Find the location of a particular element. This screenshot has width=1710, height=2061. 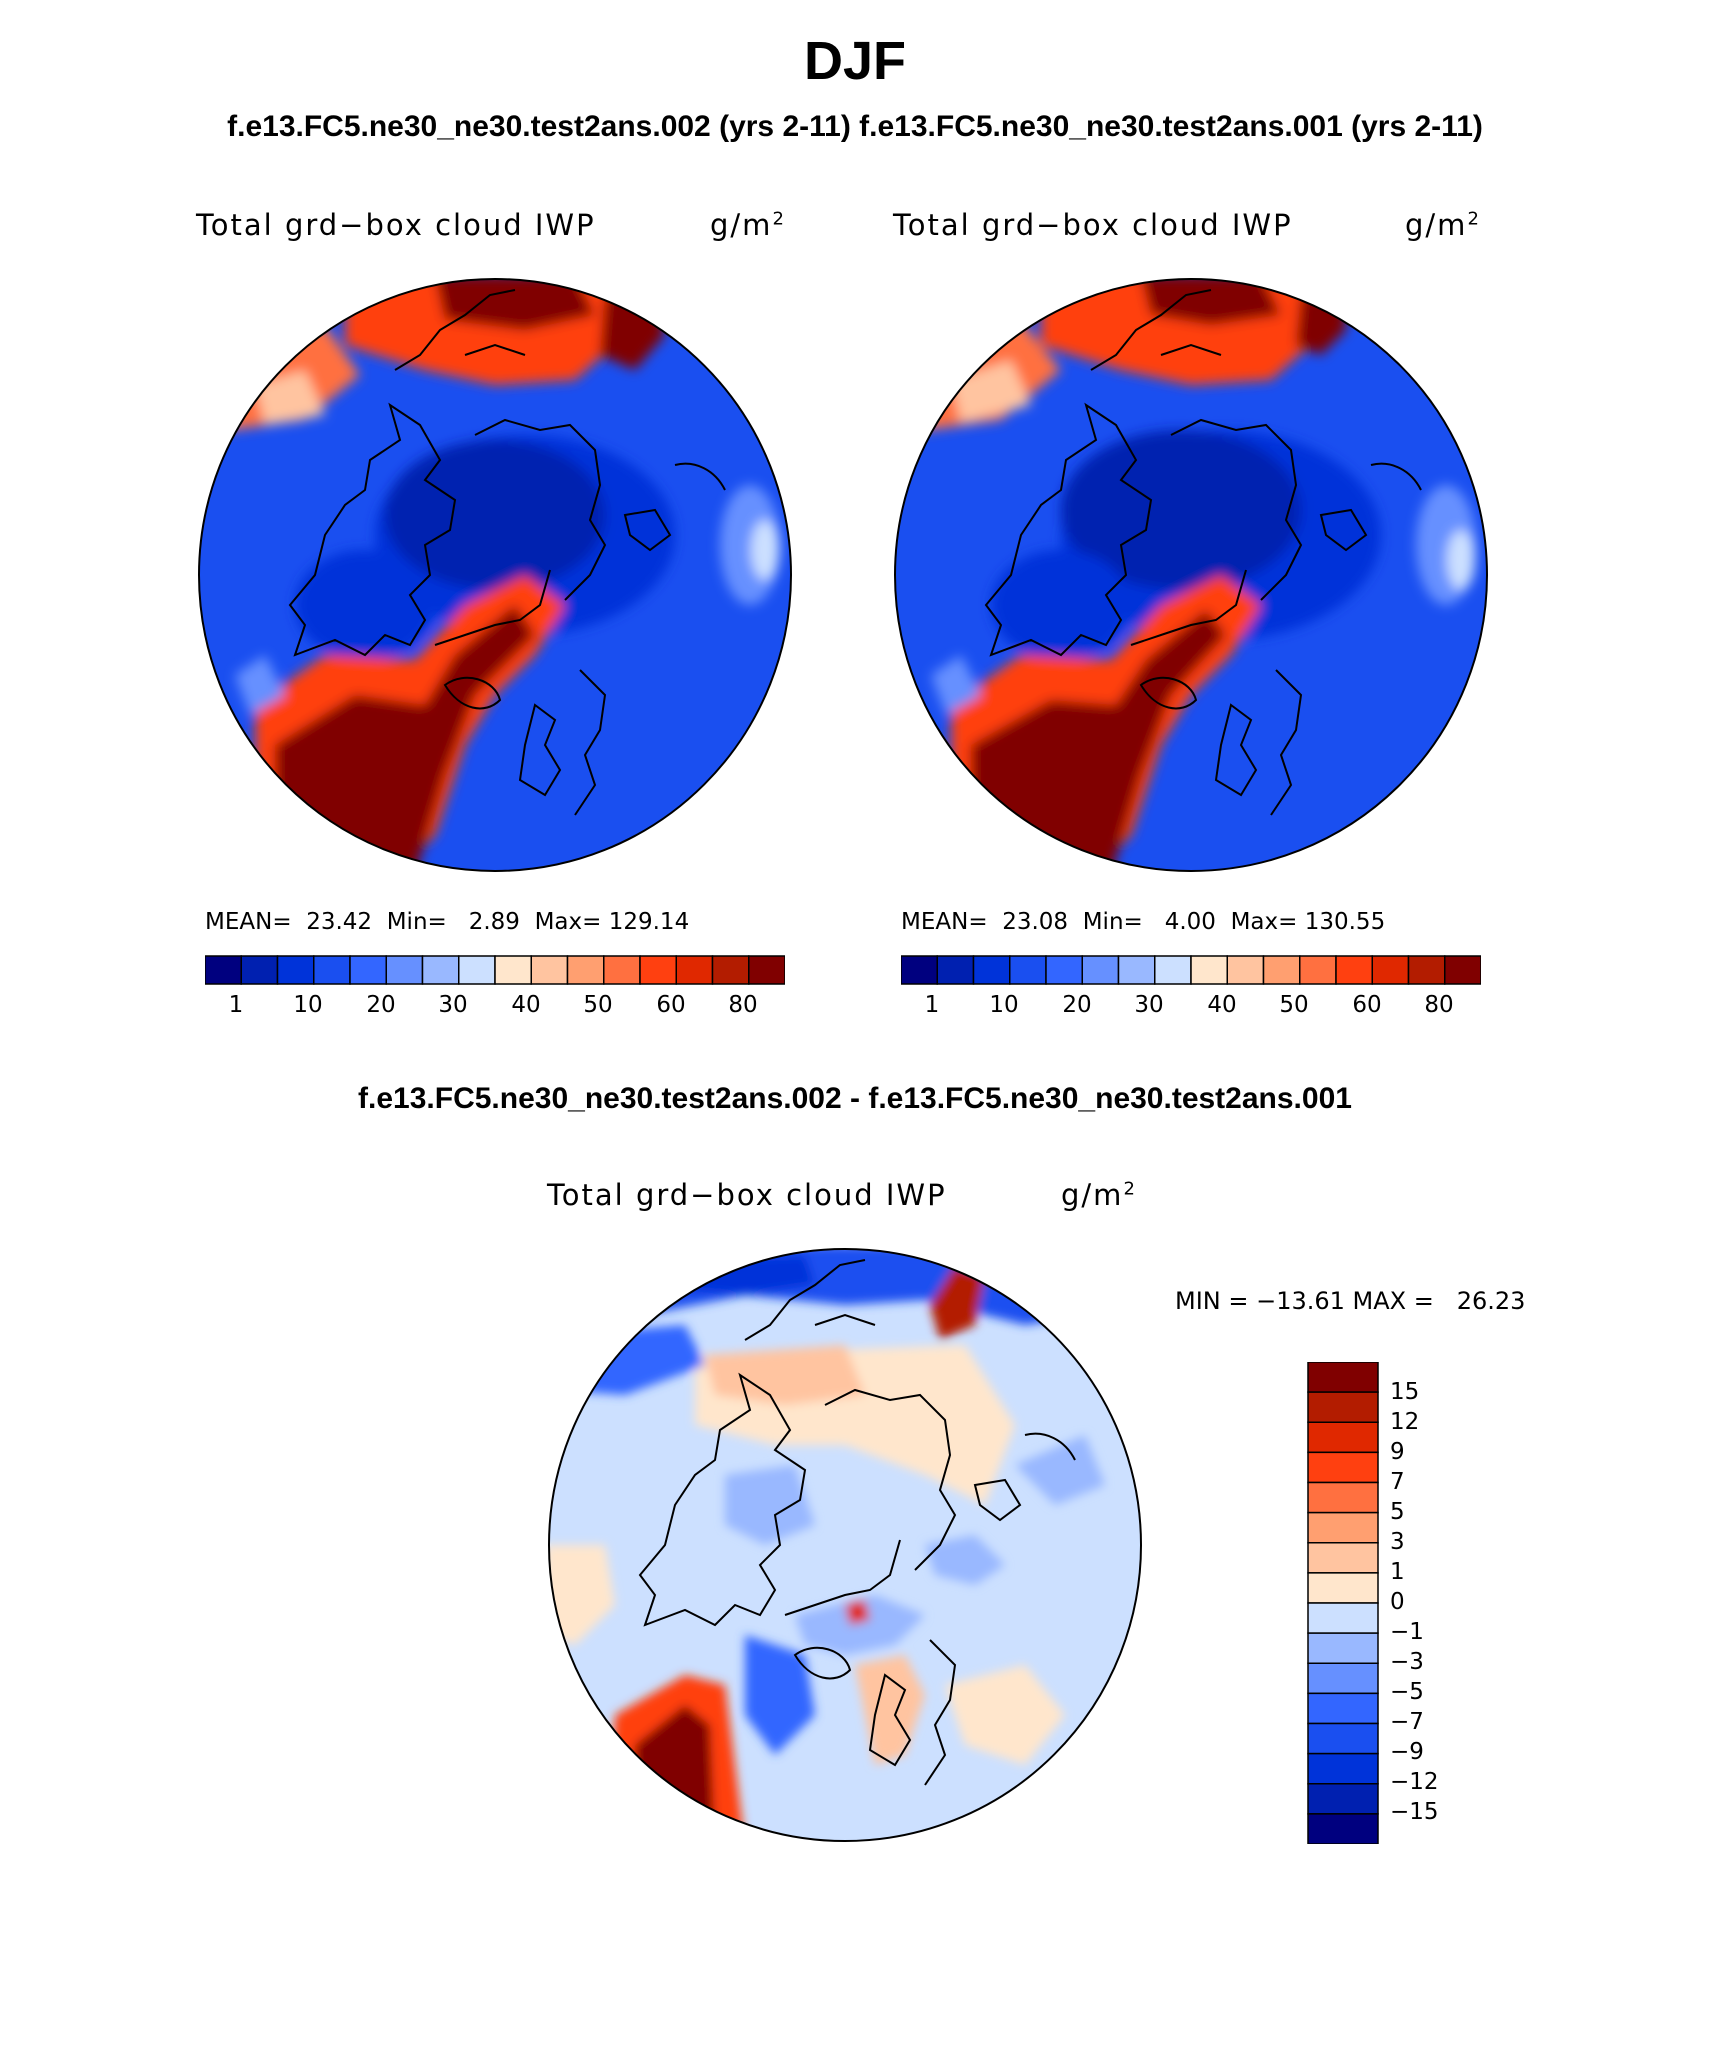

panel2-map is located at coordinates (1191, 575).